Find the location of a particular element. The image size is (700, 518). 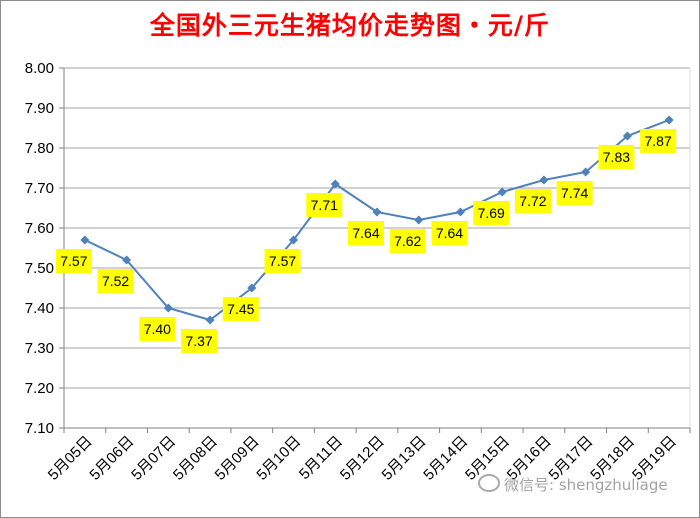

data-label: 7.40 is located at coordinates (157, 329).